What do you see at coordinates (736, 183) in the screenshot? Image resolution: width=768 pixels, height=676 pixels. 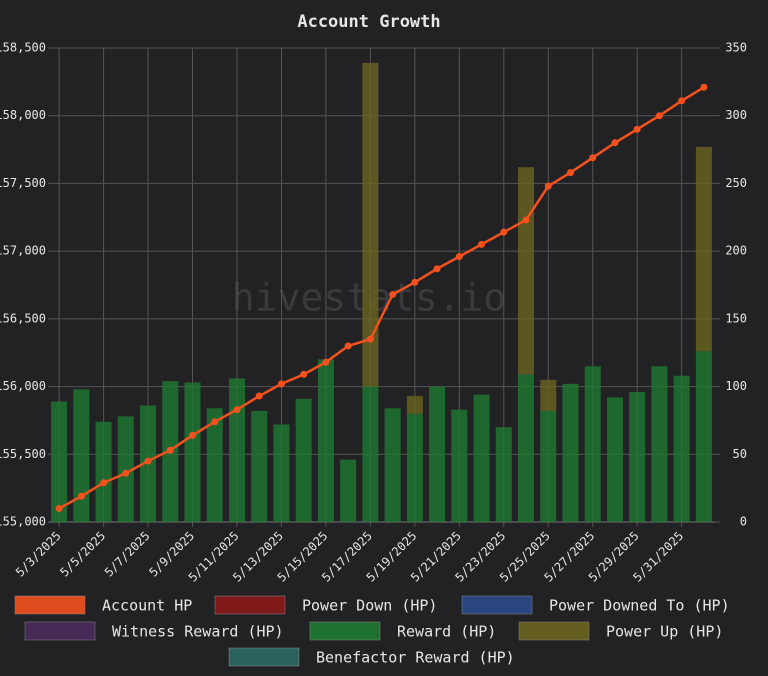 I see `y2-tick-label: 250` at bounding box center [736, 183].